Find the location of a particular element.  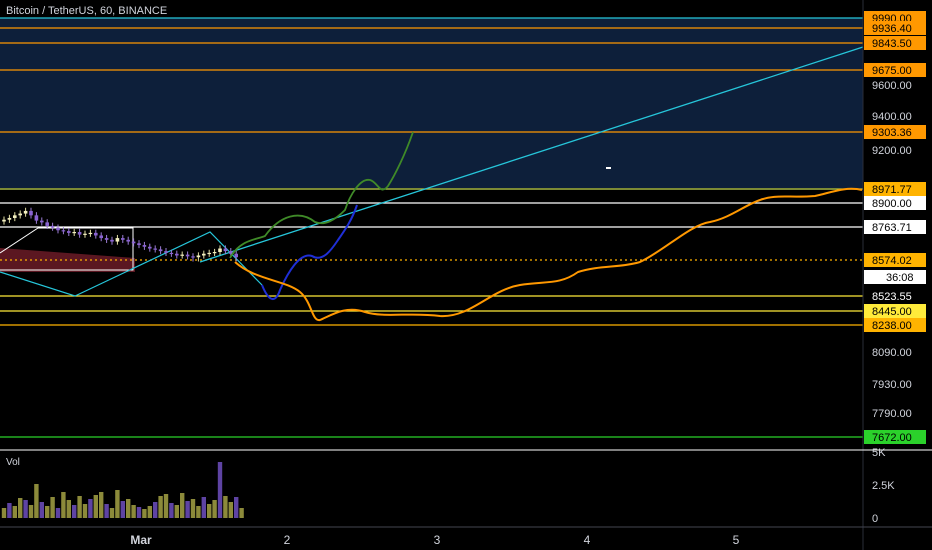

price-tick-label: 8090.00 is located at coordinates (892, 353).